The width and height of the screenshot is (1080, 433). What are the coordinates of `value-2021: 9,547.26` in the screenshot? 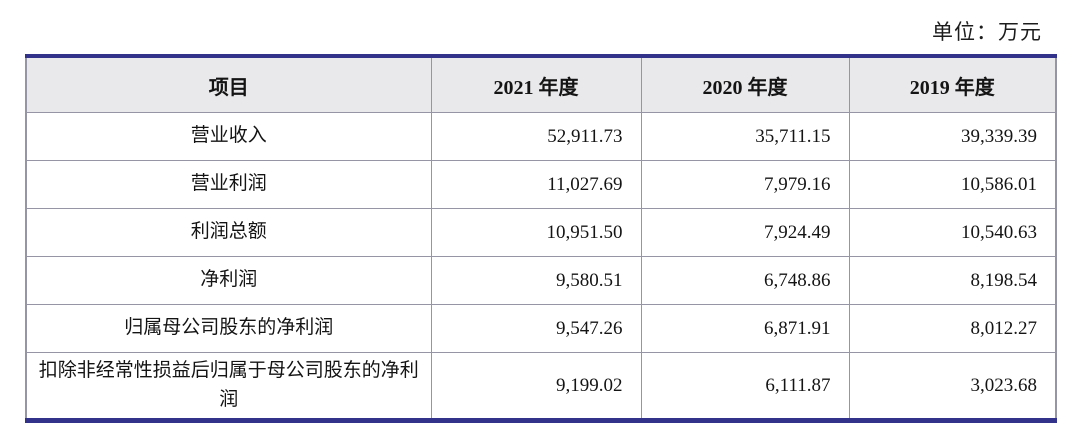 It's located at (536, 328).